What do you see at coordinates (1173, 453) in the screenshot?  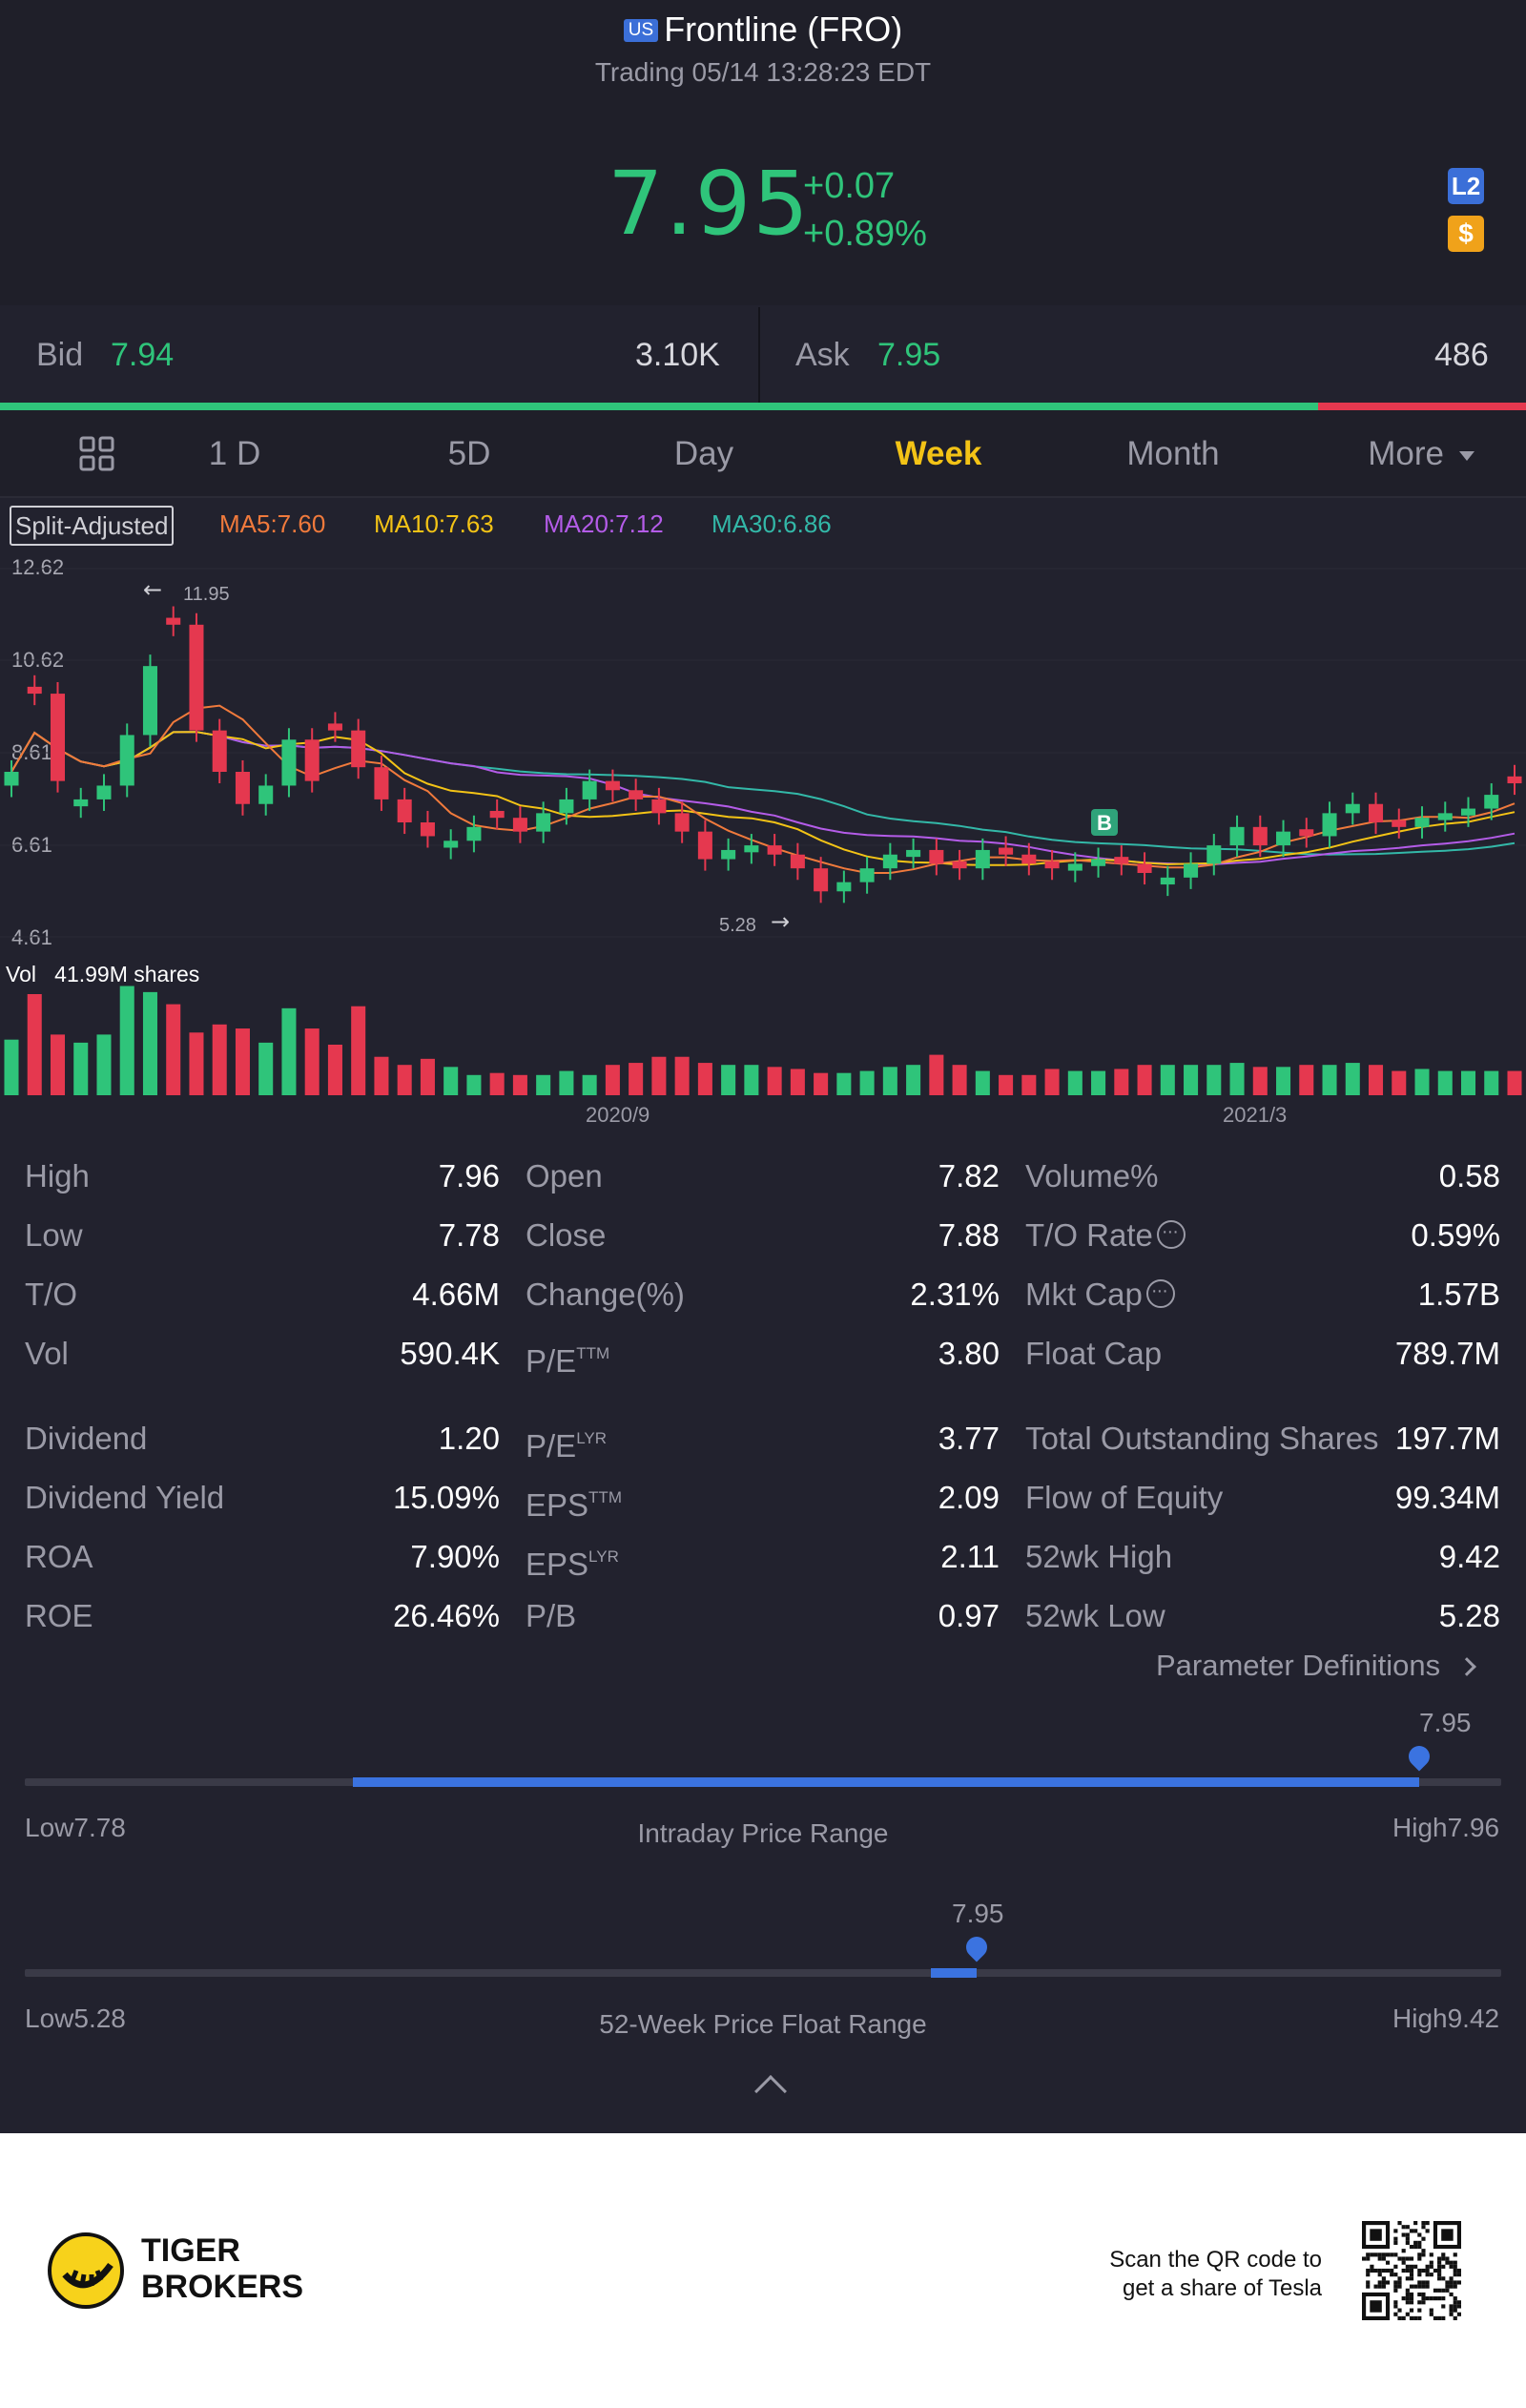 I see `tab-month: Month` at bounding box center [1173, 453].